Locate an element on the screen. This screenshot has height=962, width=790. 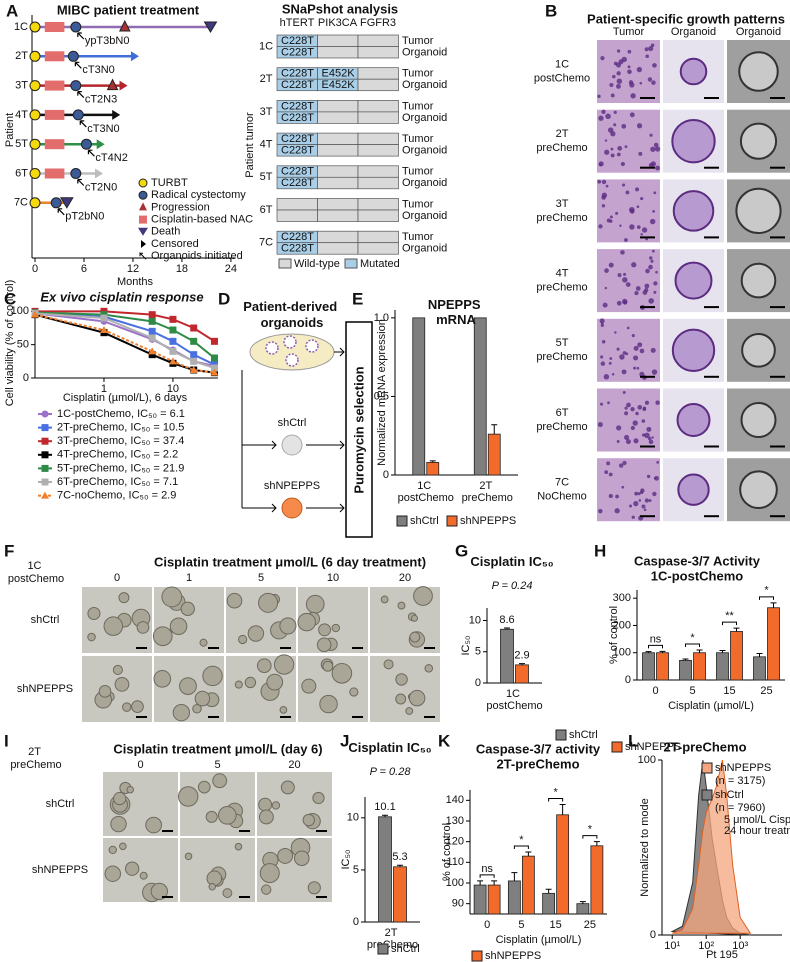
turbt-mark is located at coordinates (35, 27).